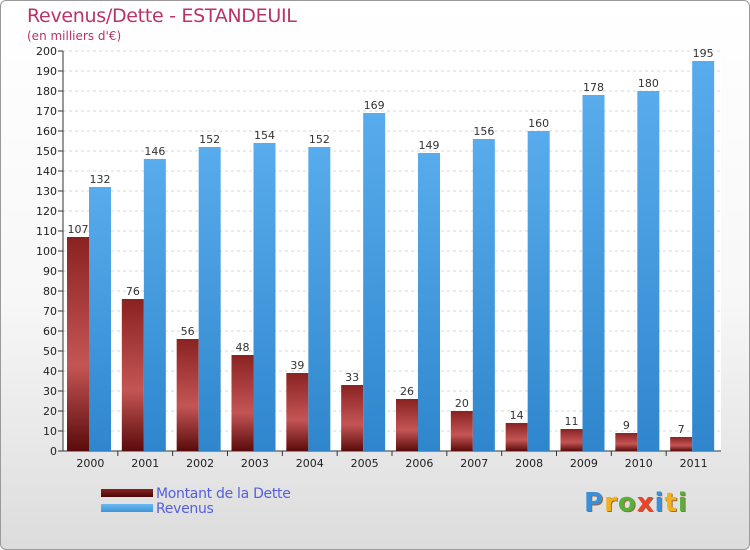  Describe the element at coordinates (46, 151) in the screenshot. I see `y-tick-label: 150` at that location.